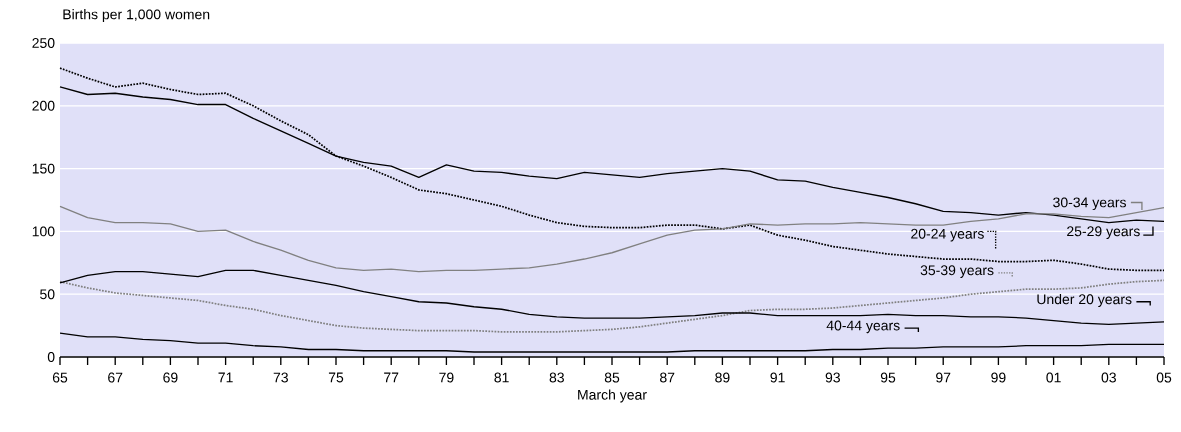 This screenshot has height=432, width=1181. Describe the element at coordinates (43, 43) in the screenshot. I see `y-tick-label: 250` at that location.